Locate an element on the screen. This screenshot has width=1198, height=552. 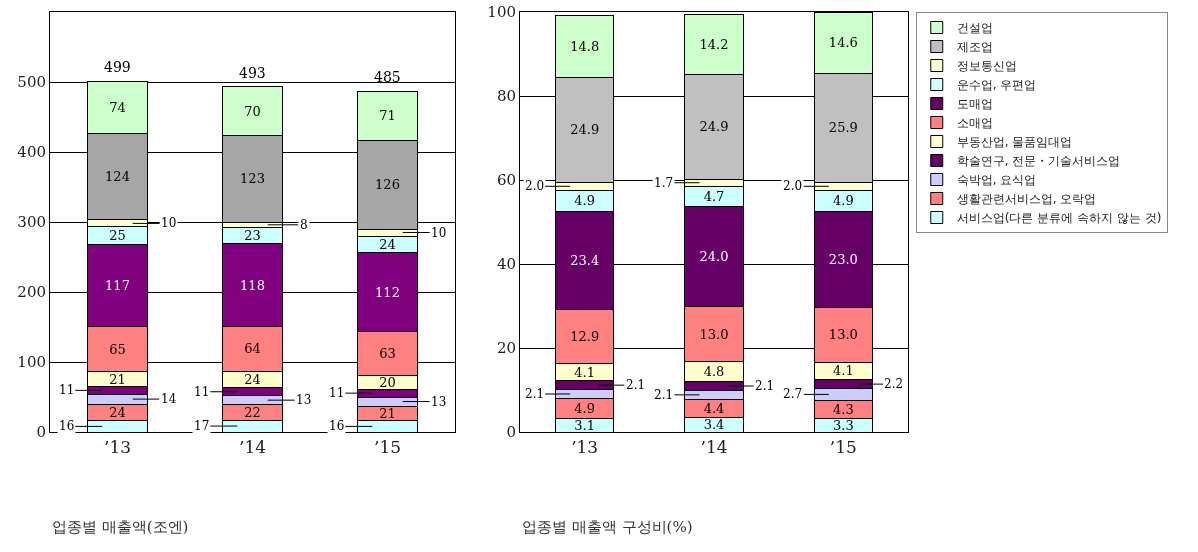
data-label: 3.1 is located at coordinates (585, 425).